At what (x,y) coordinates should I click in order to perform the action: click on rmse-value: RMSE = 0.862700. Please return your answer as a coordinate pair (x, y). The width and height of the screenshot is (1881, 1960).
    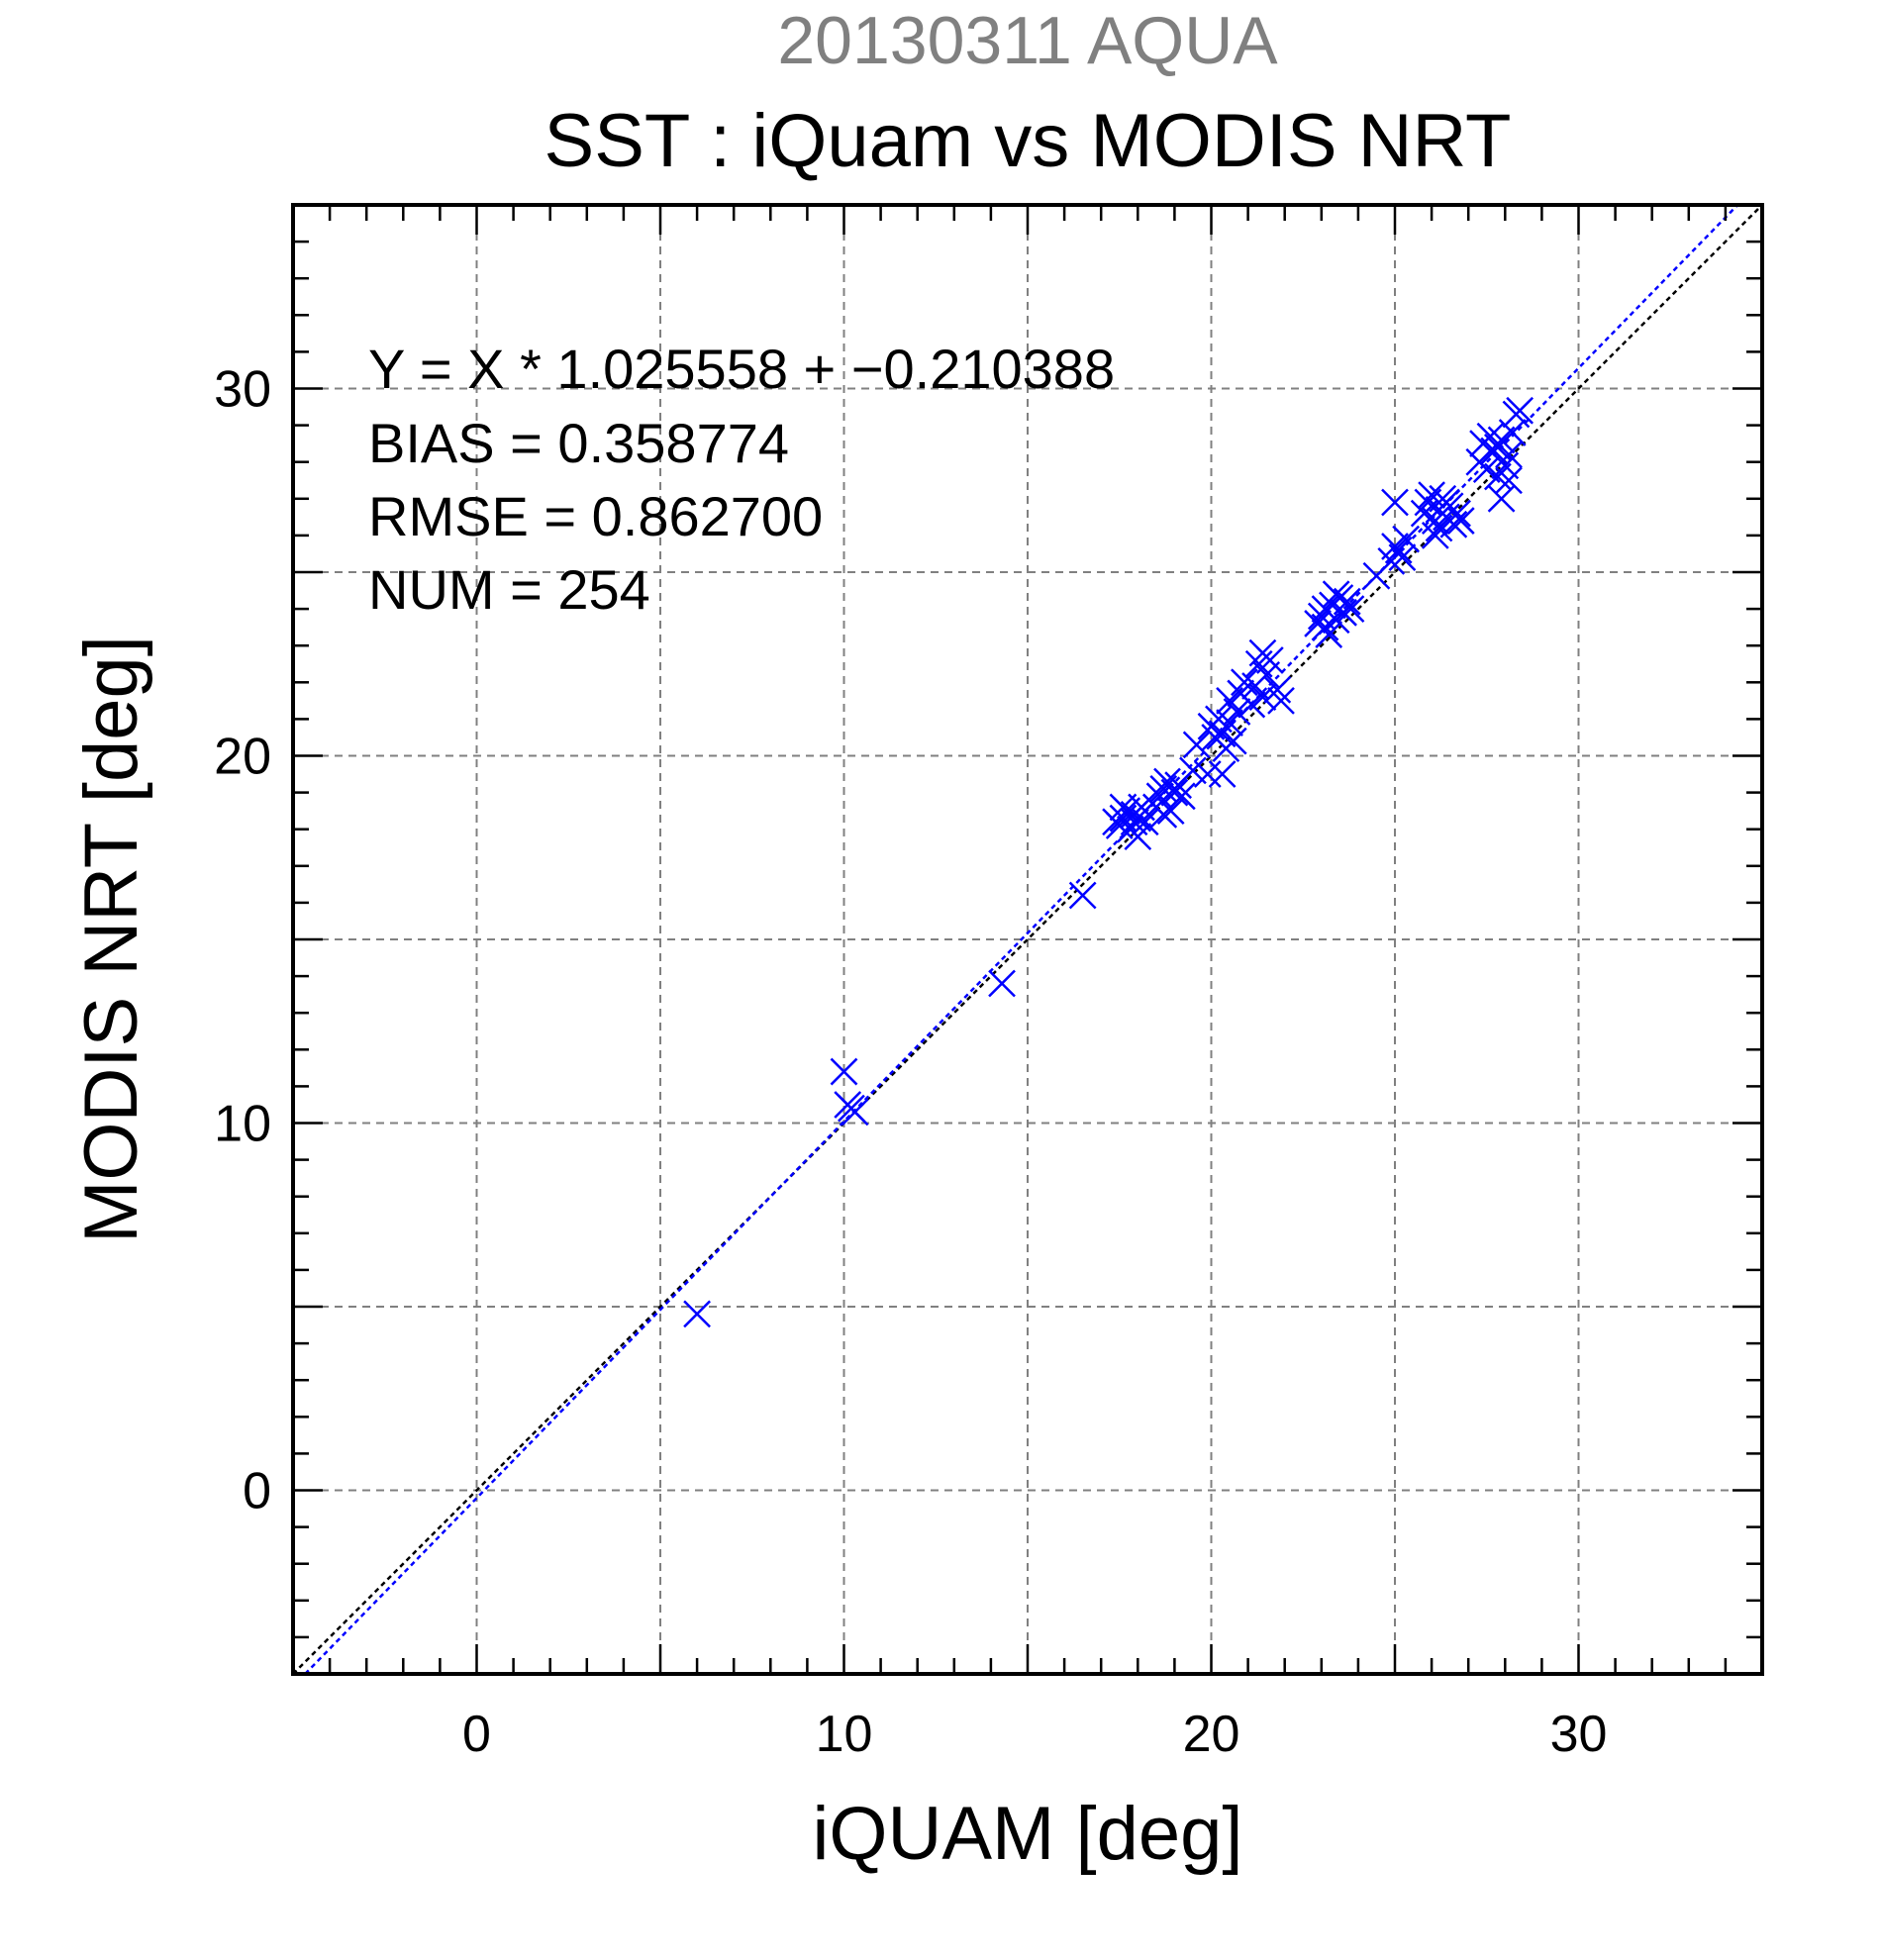
    Looking at the image, I should click on (595, 516).